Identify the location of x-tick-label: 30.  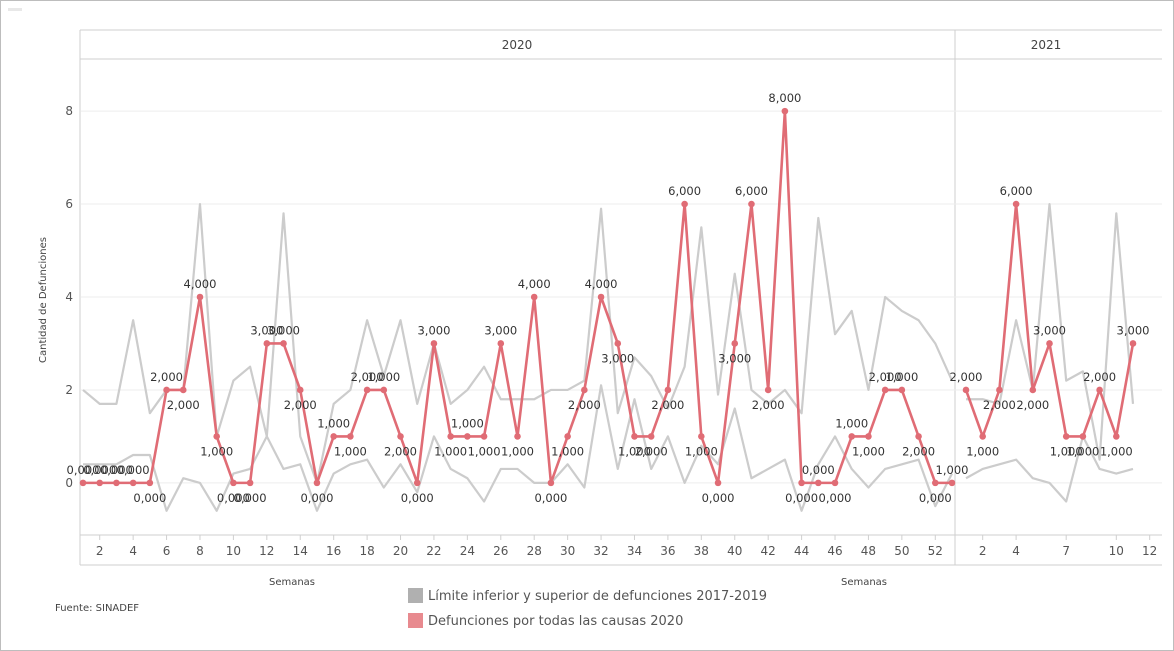
(567, 551).